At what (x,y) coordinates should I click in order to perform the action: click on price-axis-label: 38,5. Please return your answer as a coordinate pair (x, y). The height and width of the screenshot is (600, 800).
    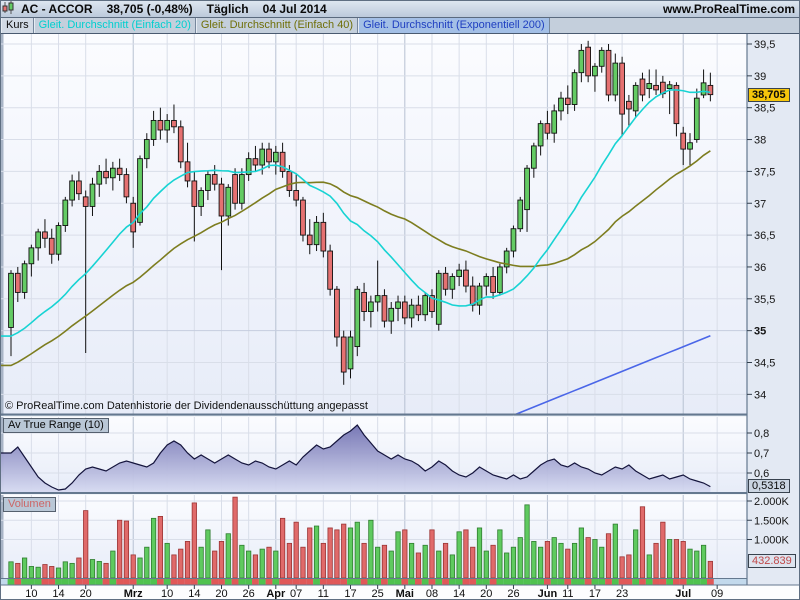
    Looking at the image, I should click on (764, 109).